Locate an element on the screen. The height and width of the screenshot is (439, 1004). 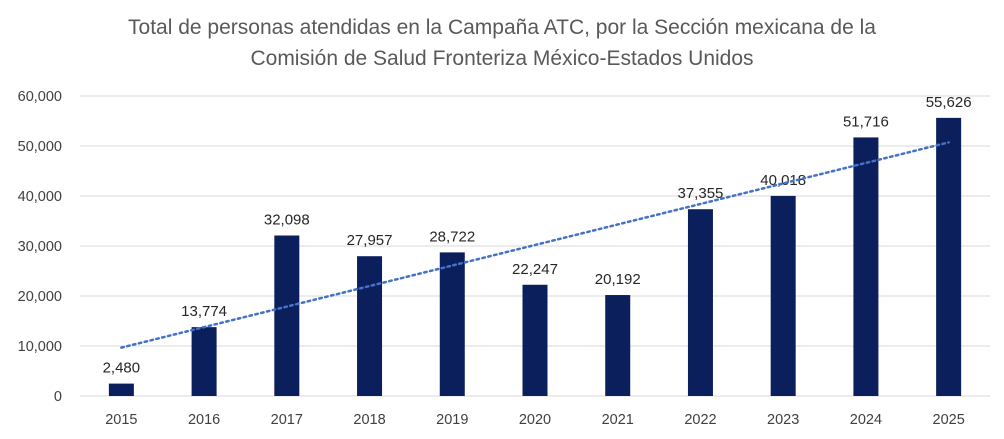
x-tick-label: 2017 is located at coordinates (287, 420).